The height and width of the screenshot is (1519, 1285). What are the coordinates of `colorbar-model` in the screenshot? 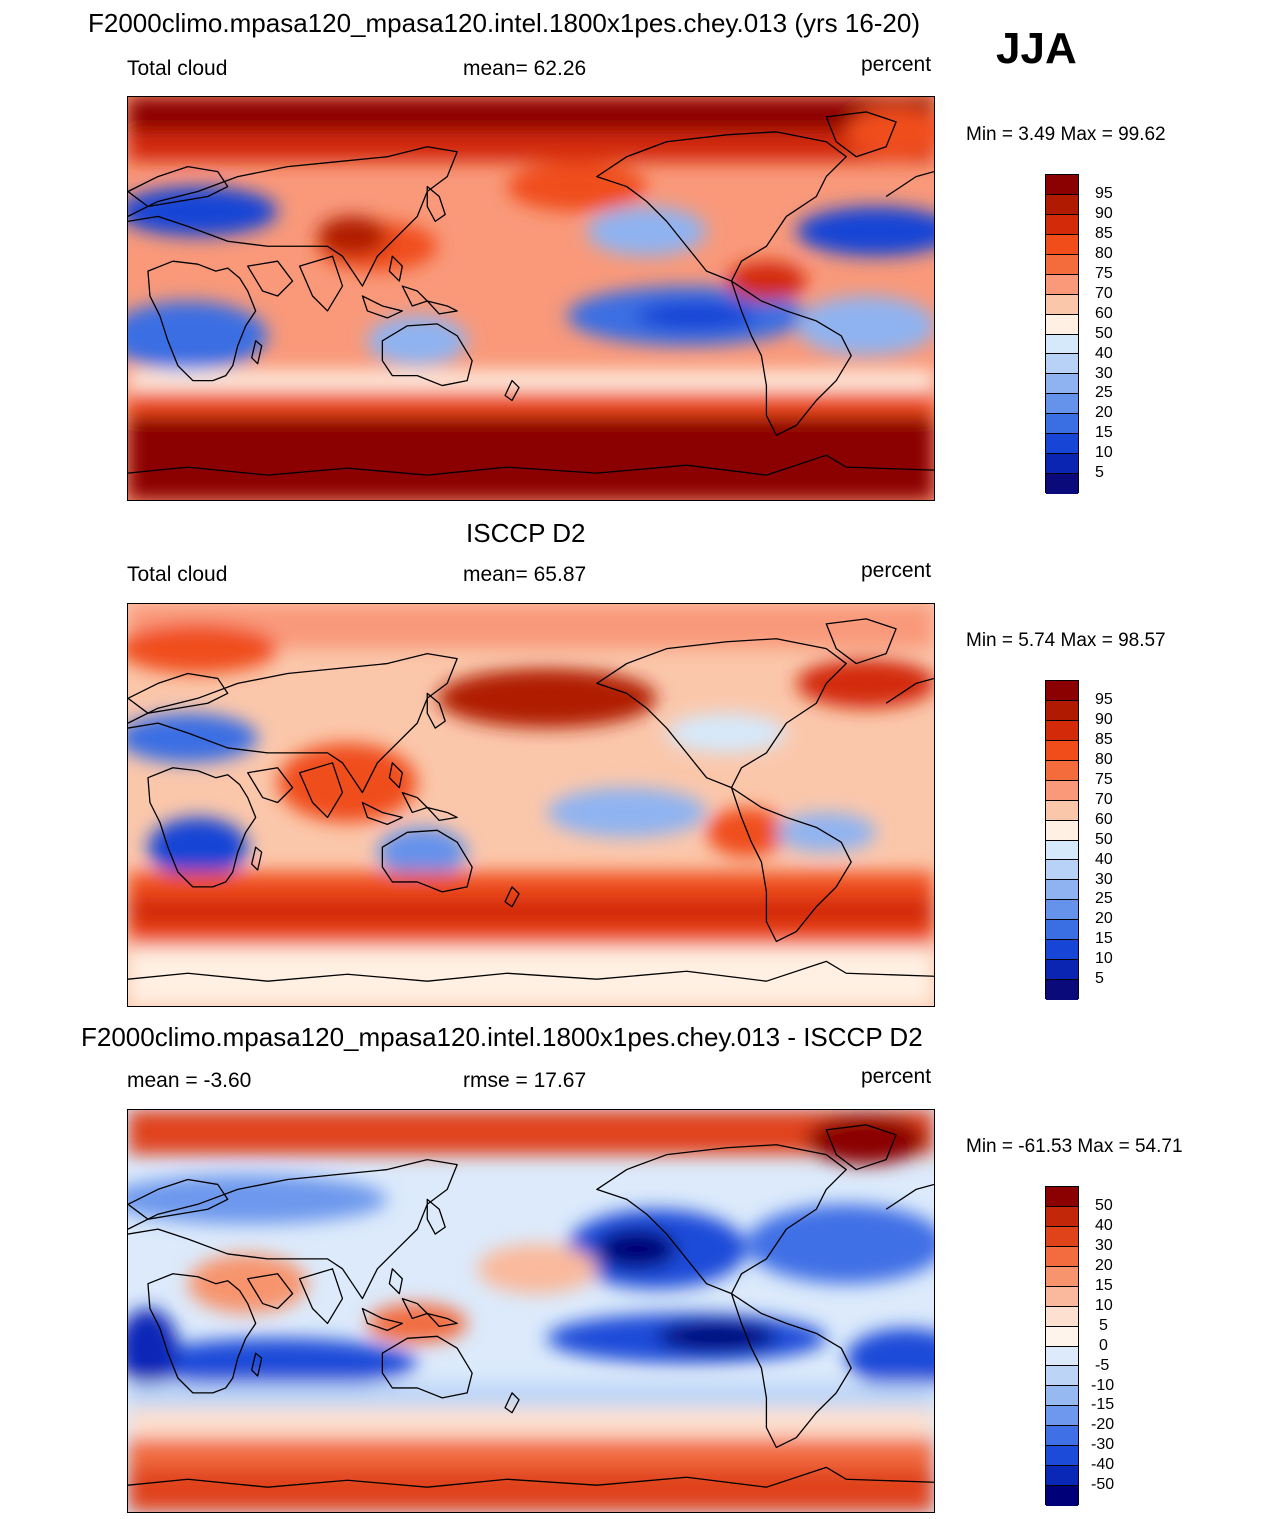 It's located at (1062, 334).